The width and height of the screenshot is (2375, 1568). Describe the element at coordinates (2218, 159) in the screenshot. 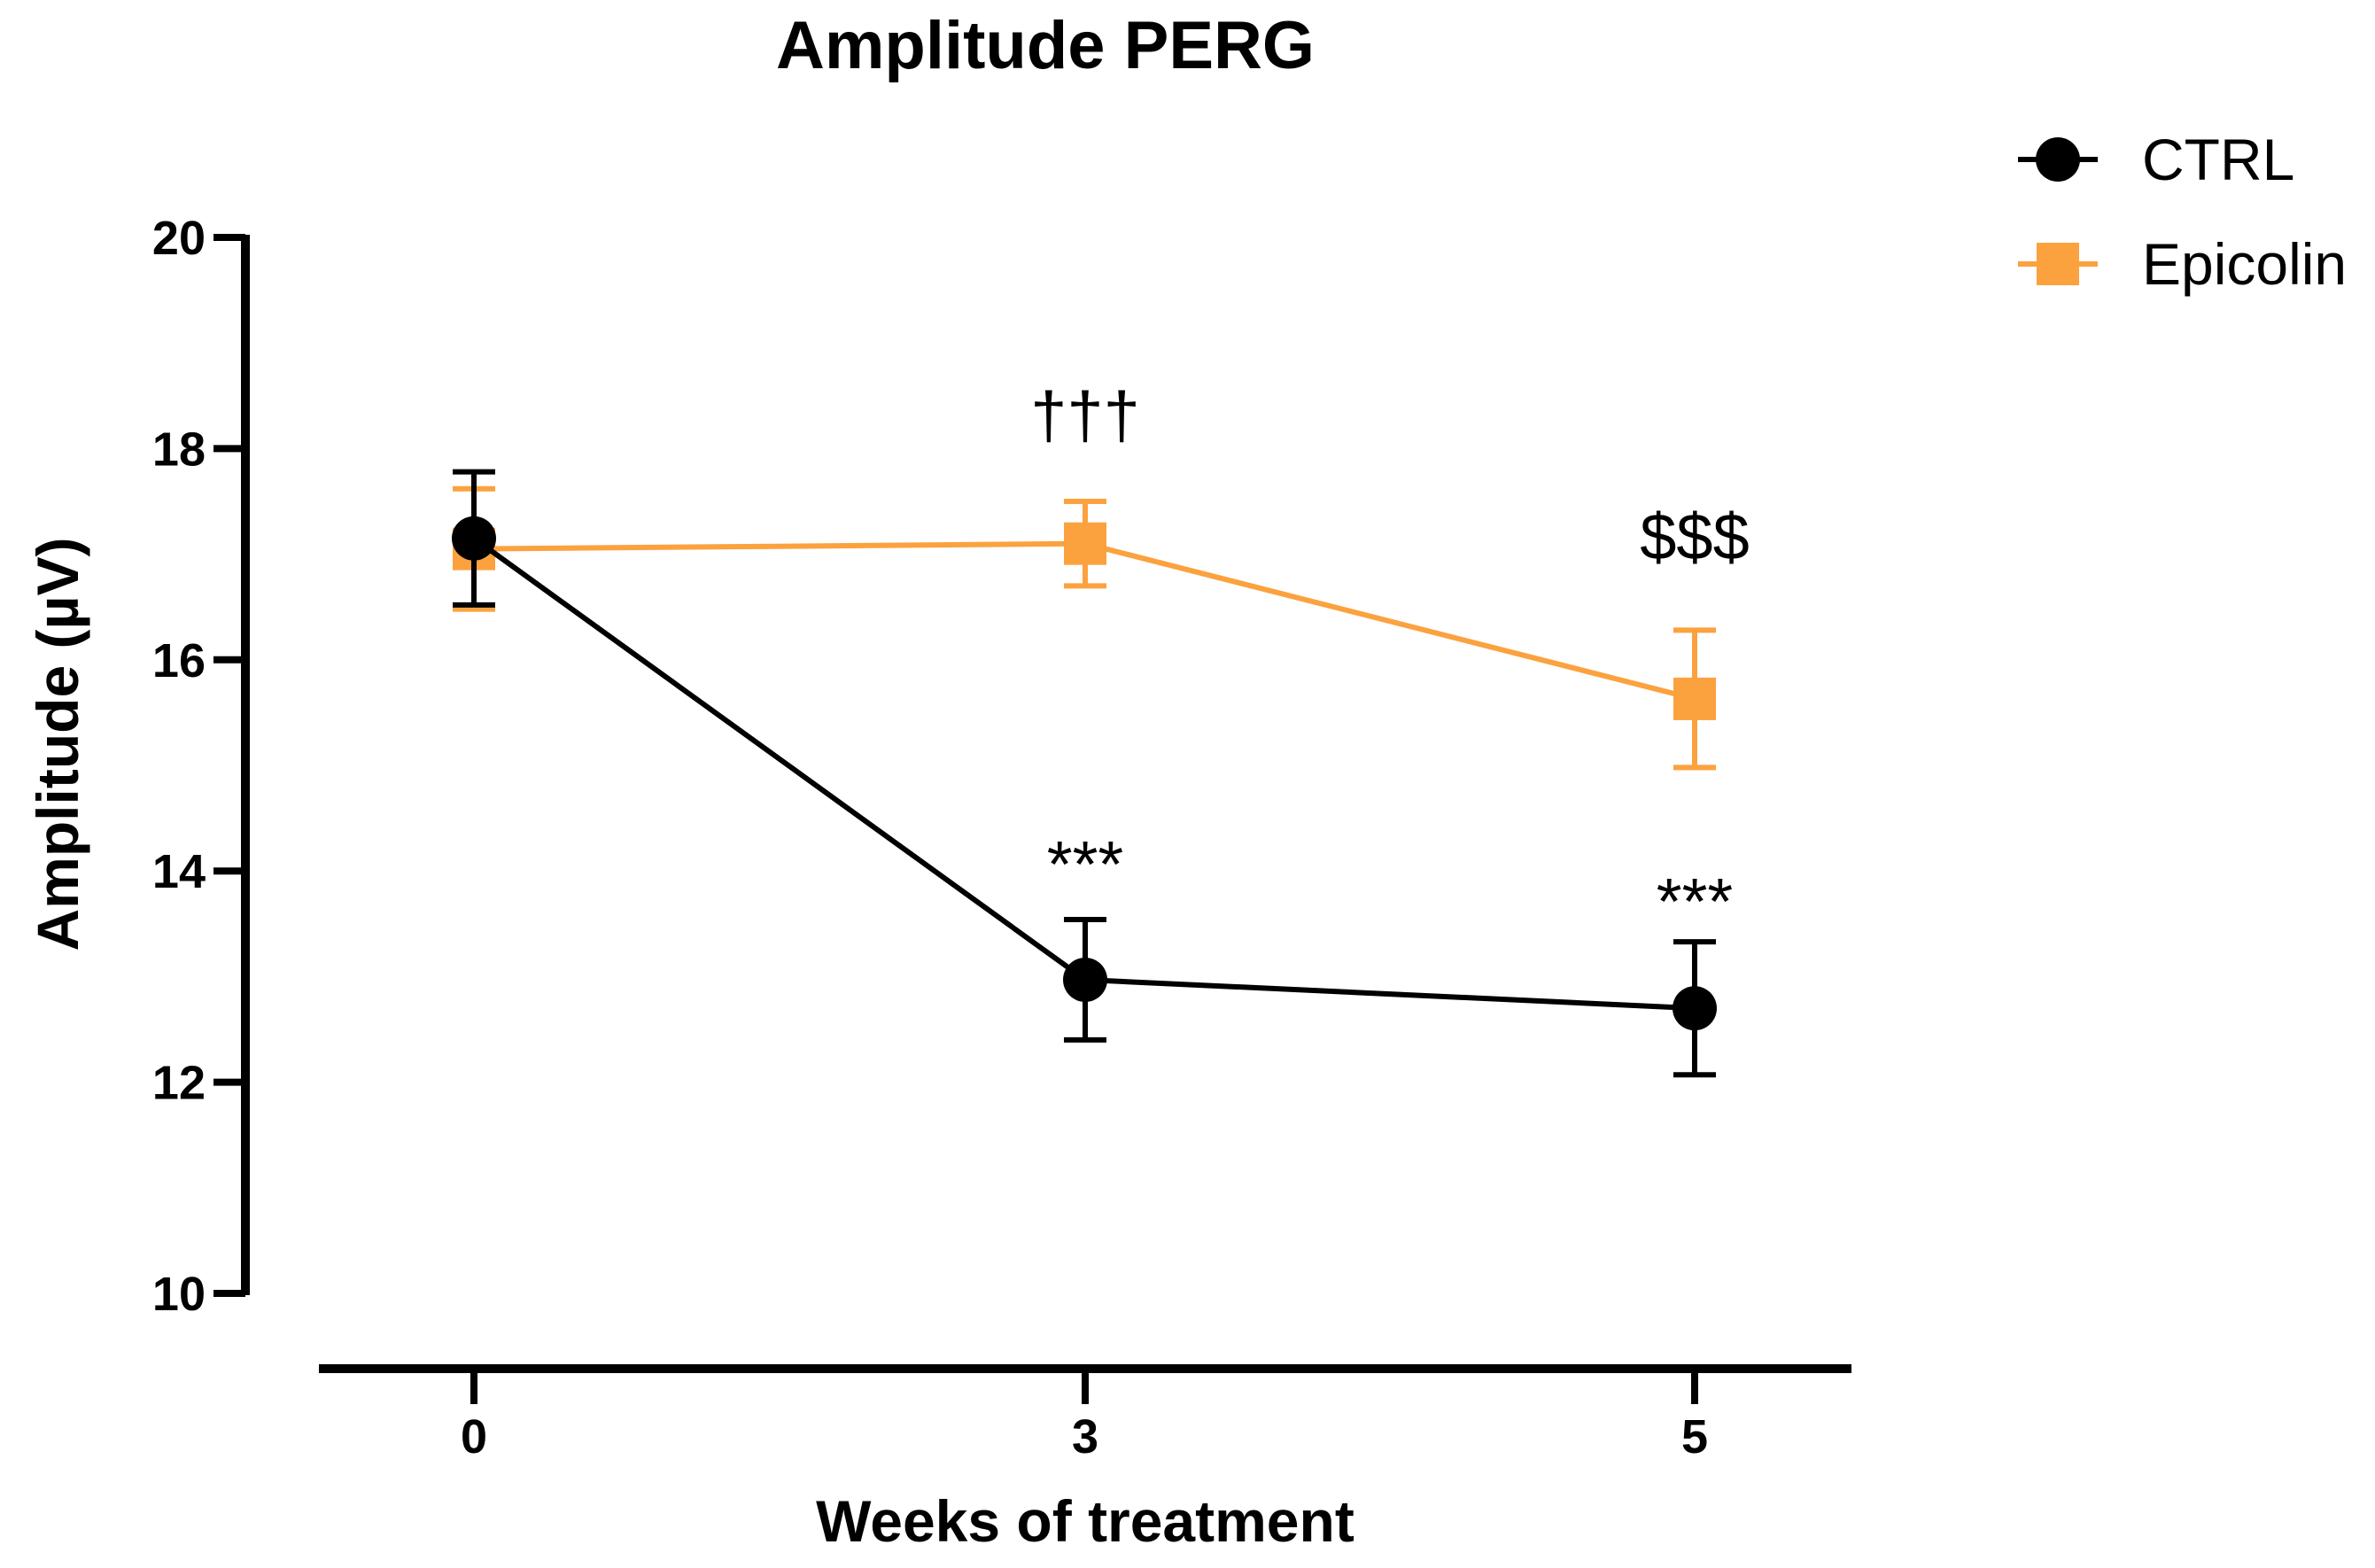

I see `legend-label: CTRL` at that location.